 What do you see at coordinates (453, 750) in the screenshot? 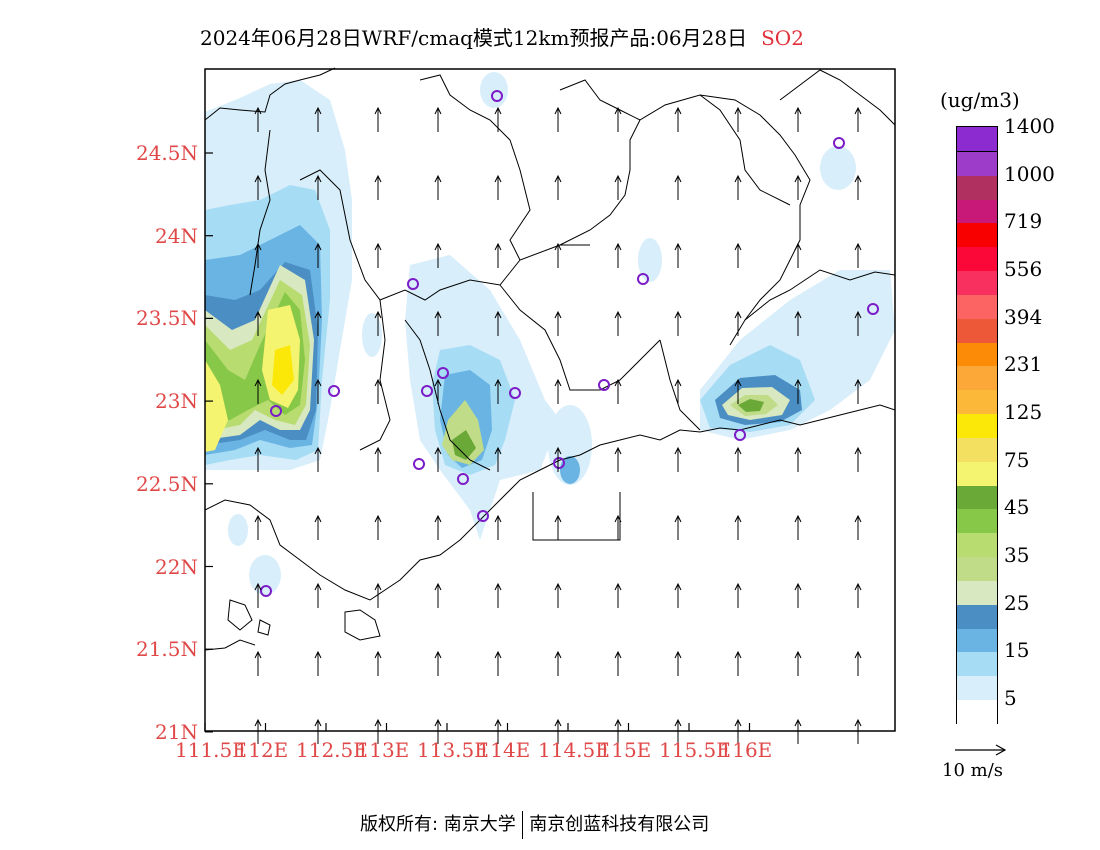
I see `longitude-label: 113.5E` at bounding box center [453, 750].